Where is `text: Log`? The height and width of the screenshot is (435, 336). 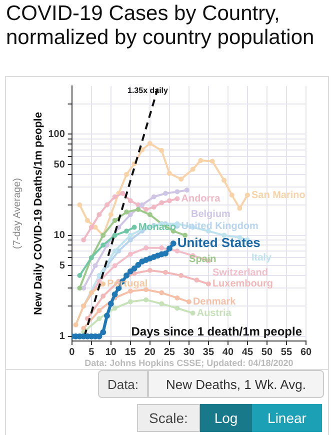
text: Log is located at coordinates (226, 418).